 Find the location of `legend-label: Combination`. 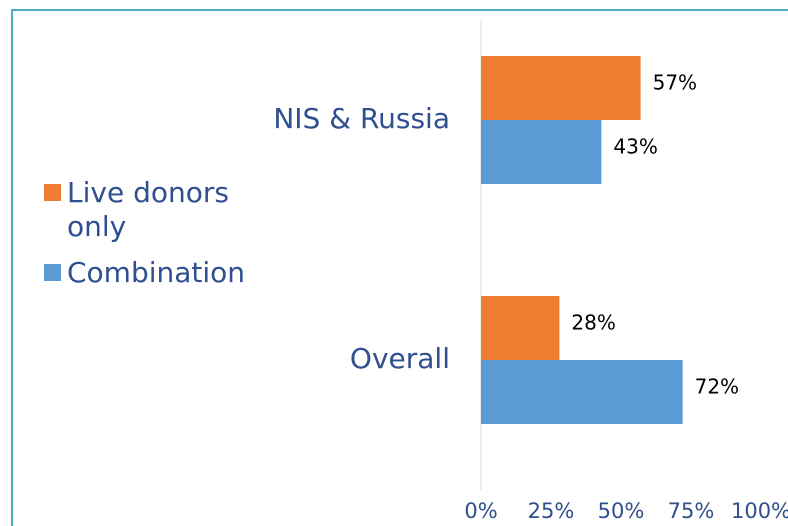

legend-label: Combination is located at coordinates (156, 272).